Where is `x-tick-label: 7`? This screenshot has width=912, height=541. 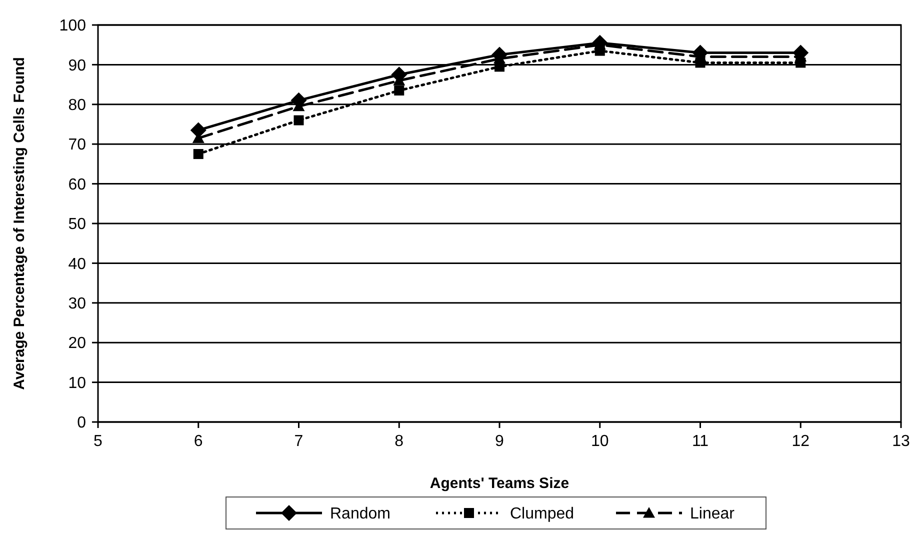
x-tick-label: 7 is located at coordinates (299, 441).